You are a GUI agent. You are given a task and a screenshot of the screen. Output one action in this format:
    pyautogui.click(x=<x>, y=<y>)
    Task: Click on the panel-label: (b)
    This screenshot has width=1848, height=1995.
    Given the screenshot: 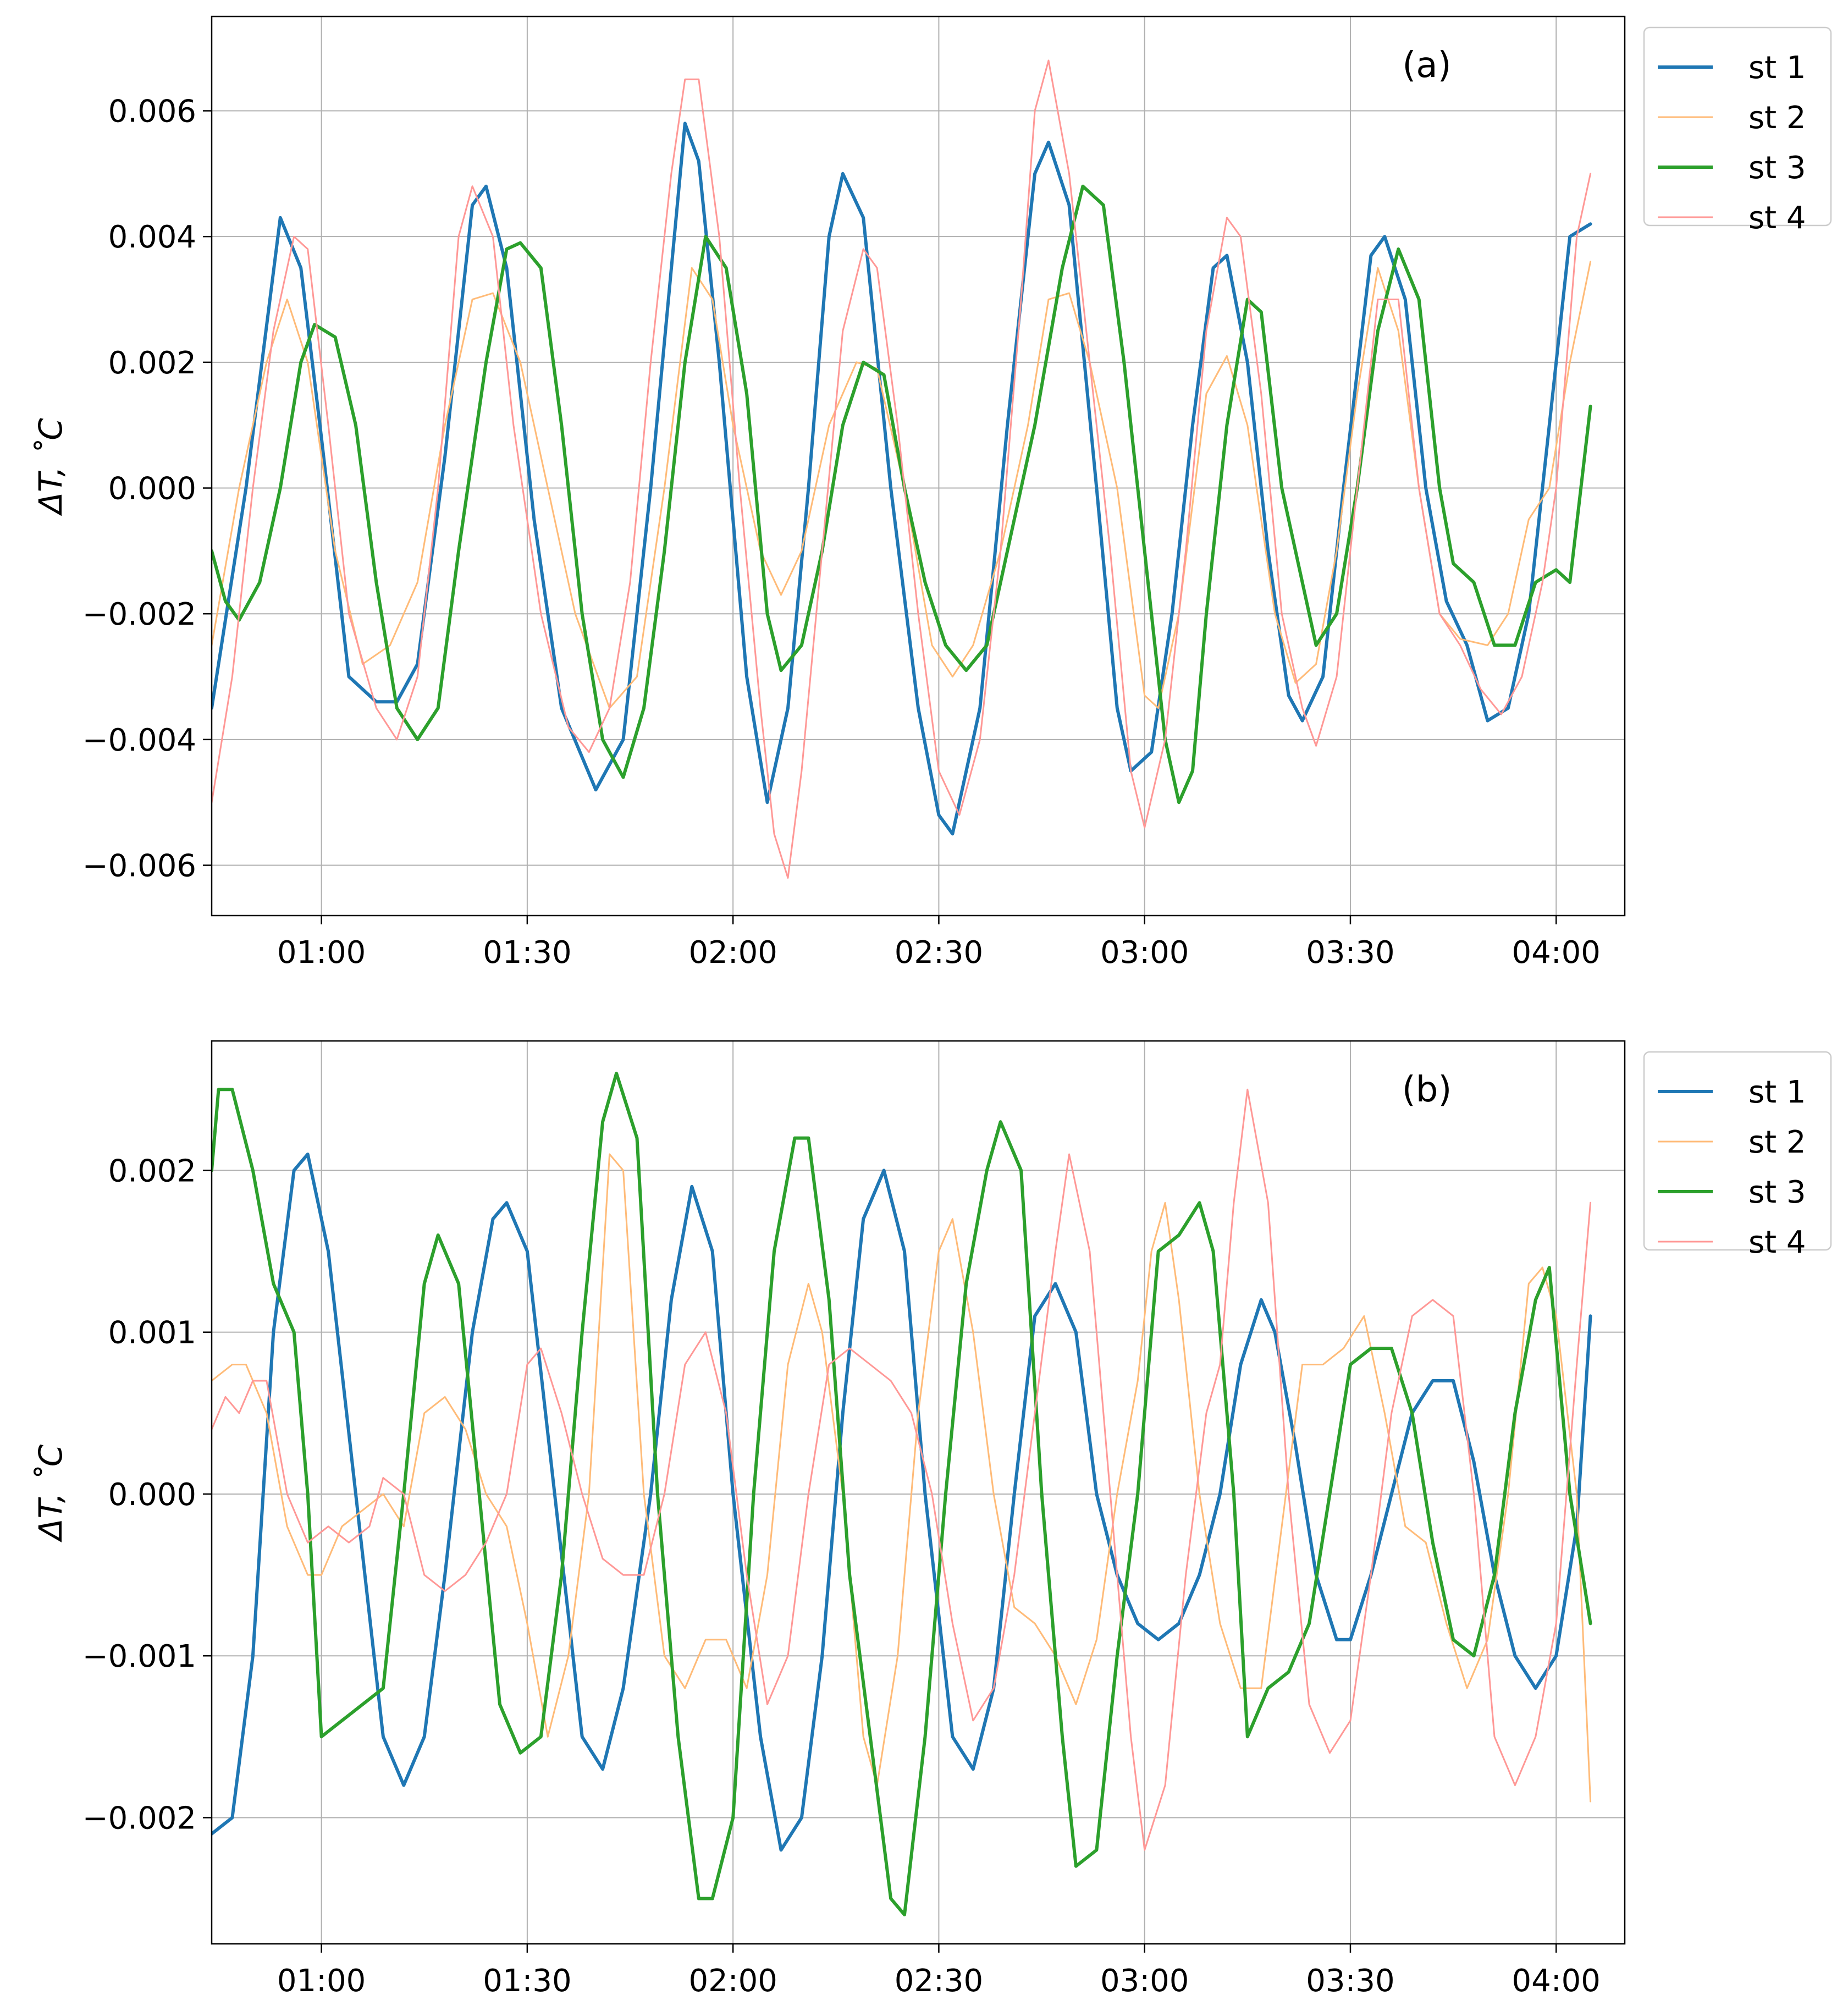 What is the action you would take?
    pyautogui.click(x=1427, y=1090)
    